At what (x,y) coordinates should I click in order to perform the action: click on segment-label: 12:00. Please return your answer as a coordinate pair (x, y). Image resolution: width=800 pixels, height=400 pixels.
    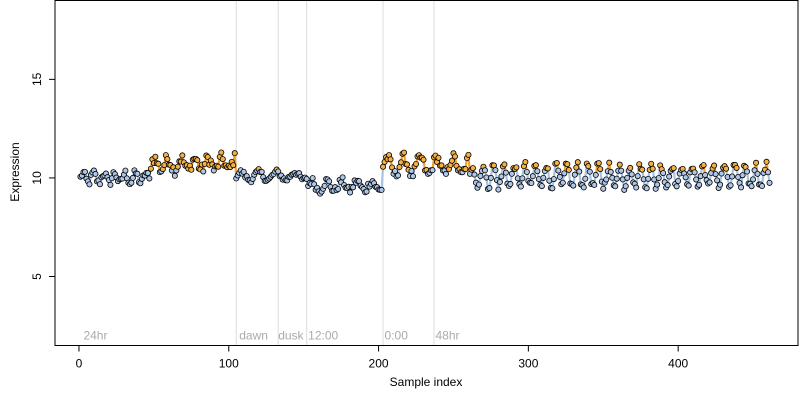
    Looking at the image, I should click on (323, 336).